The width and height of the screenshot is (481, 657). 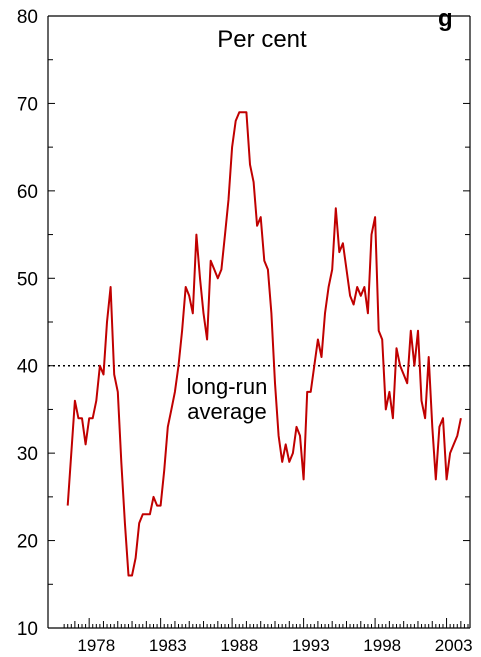 I want to click on y-tick-label: 70, so click(x=27, y=104).